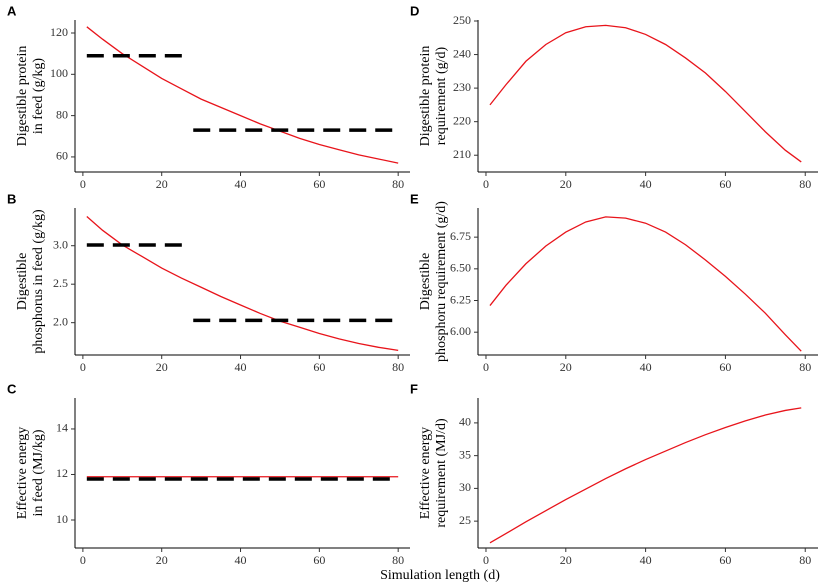  What do you see at coordinates (465, 520) in the screenshot?
I see `y-tick-label: 25` at bounding box center [465, 520].